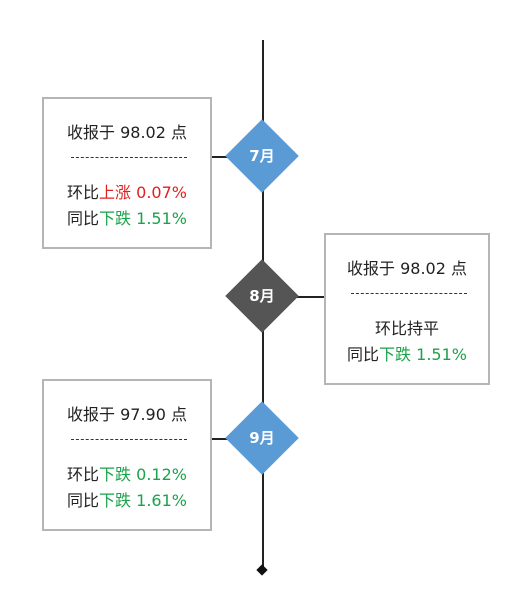 The image size is (520, 590). Describe the element at coordinates (115, 474) in the screenshot. I see `mom-direction: 下跌` at that location.